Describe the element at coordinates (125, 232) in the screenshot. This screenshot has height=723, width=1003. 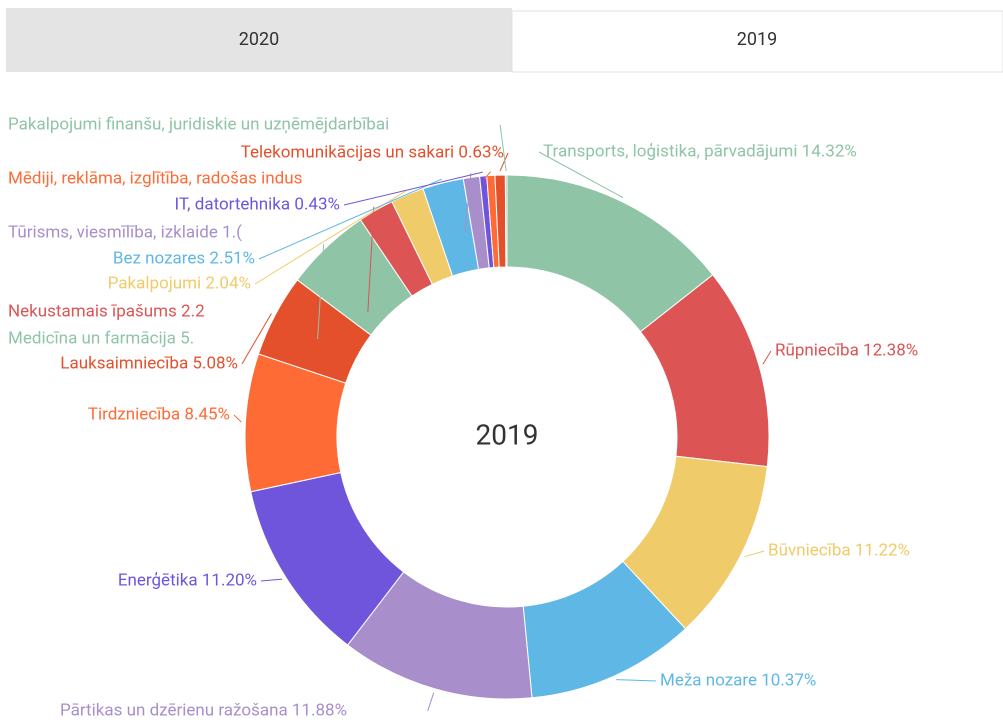
I see `slice-label: Tūrisms, viesmīlība, izklaide 1.(` at that location.